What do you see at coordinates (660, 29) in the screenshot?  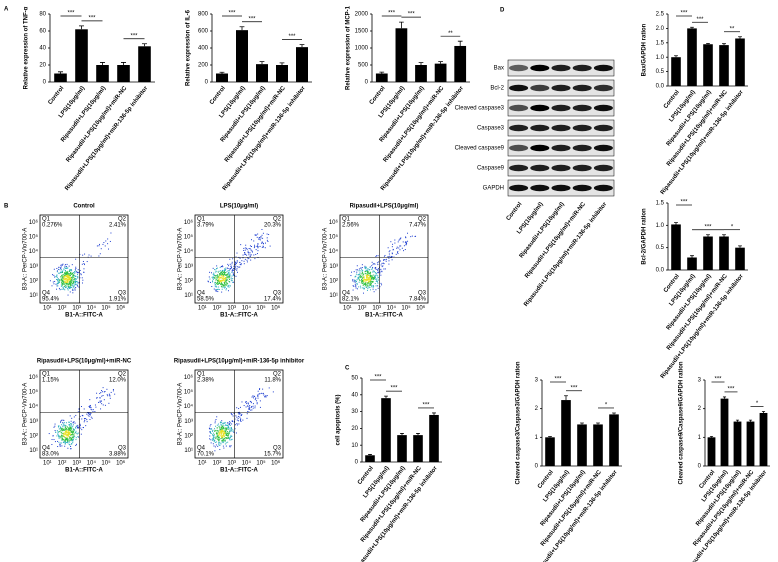 I see `y-tick-label: 2.0` at bounding box center [660, 29].